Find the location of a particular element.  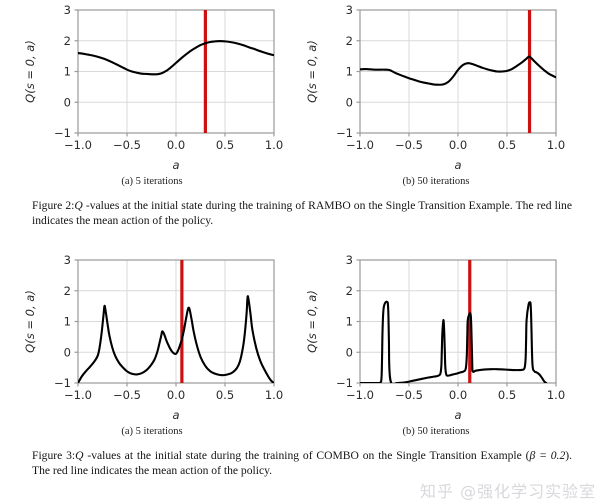

subcaption-fig3a: (a) 5 iterations is located at coordinates (152, 431).